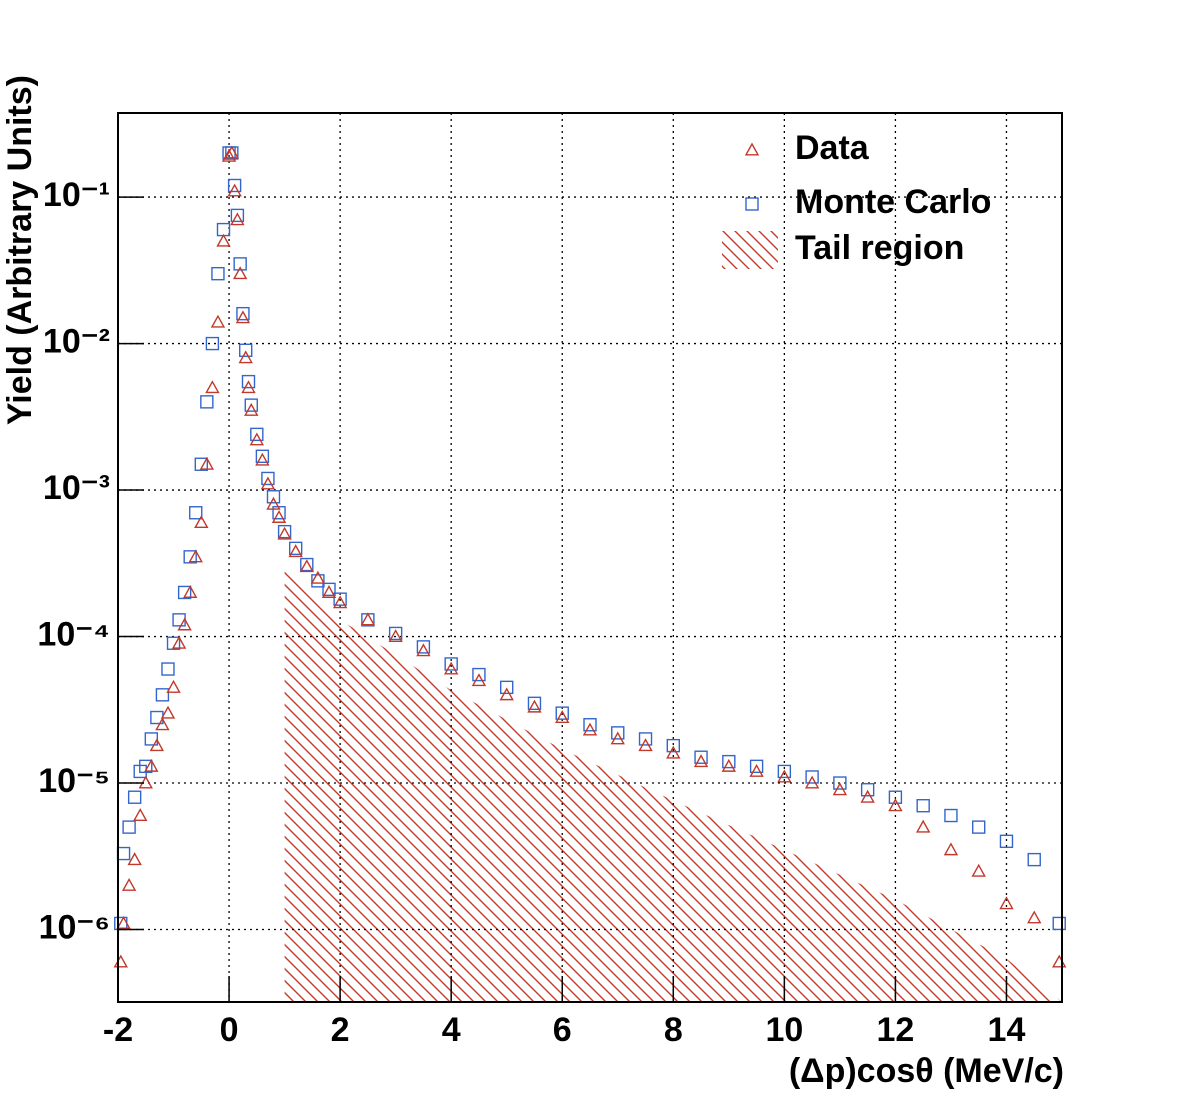 Image resolution: width=1182 pixels, height=1115 pixels. I want to click on y-tick-label: 10⁻⁴, so click(73, 635).